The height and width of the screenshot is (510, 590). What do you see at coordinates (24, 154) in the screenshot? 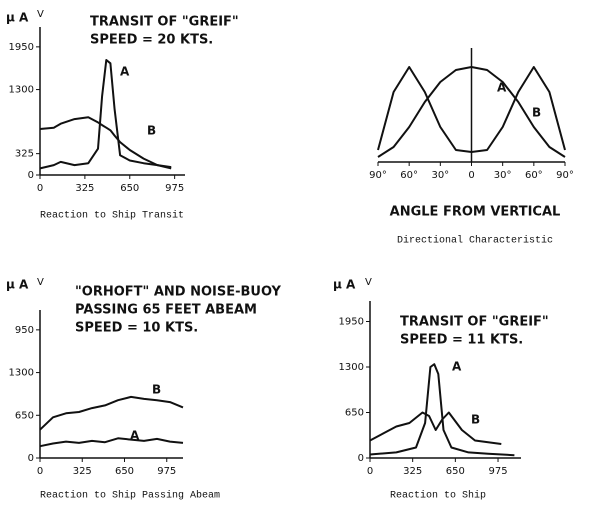
I see `y-tick-label: 325` at bounding box center [24, 154].